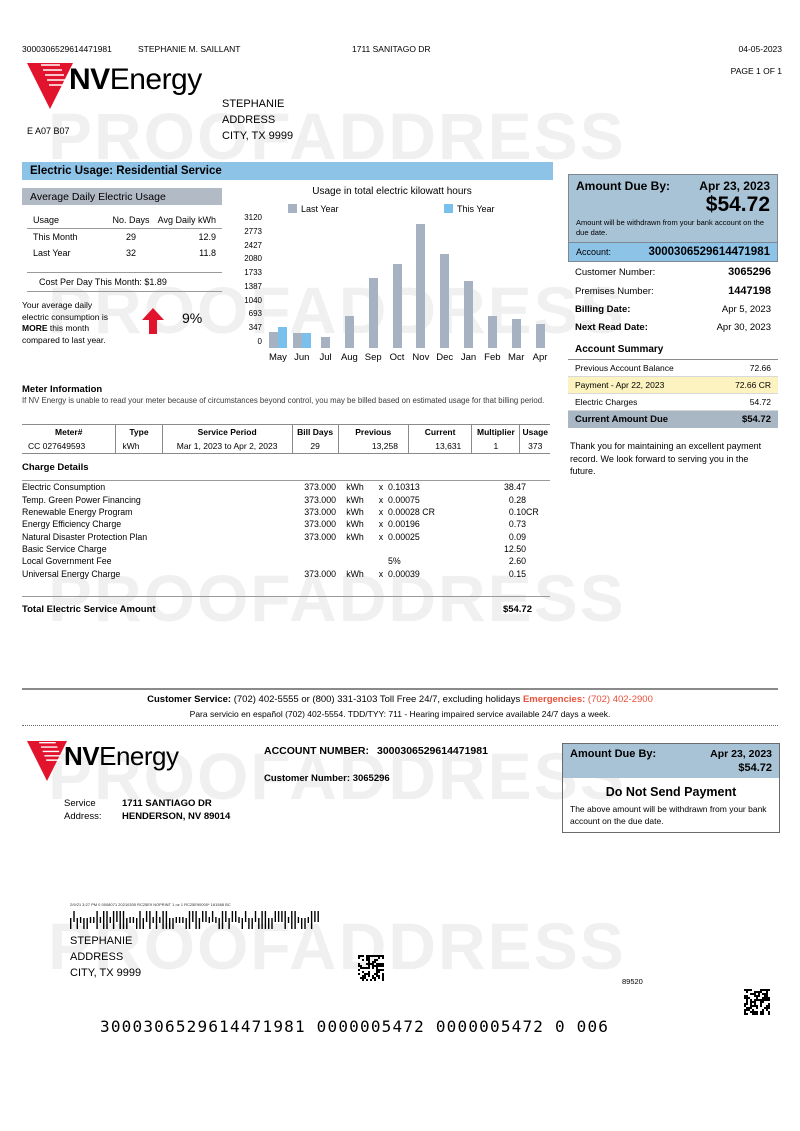 The image size is (800, 1131). I want to click on col-avg-daily-kwh: Avg Daily kWh, so click(189, 220).